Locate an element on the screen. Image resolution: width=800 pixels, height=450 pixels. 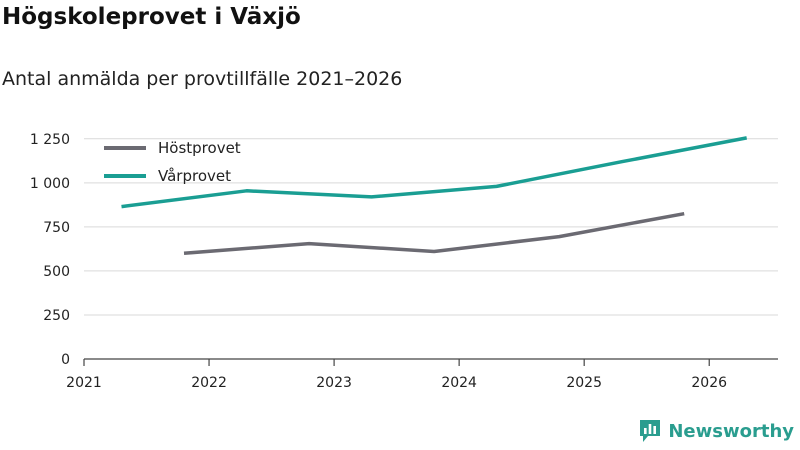
brand-logo: Newsworthy is located at coordinates (716, 431).